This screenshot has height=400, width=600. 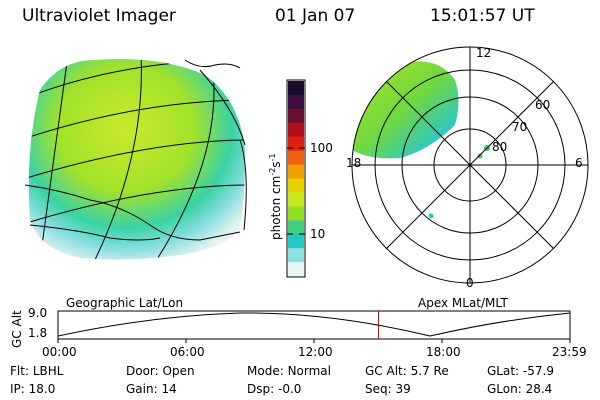 What do you see at coordinates (315, 352) in the screenshot?
I see `x-tick-1200: 12:00` at bounding box center [315, 352].